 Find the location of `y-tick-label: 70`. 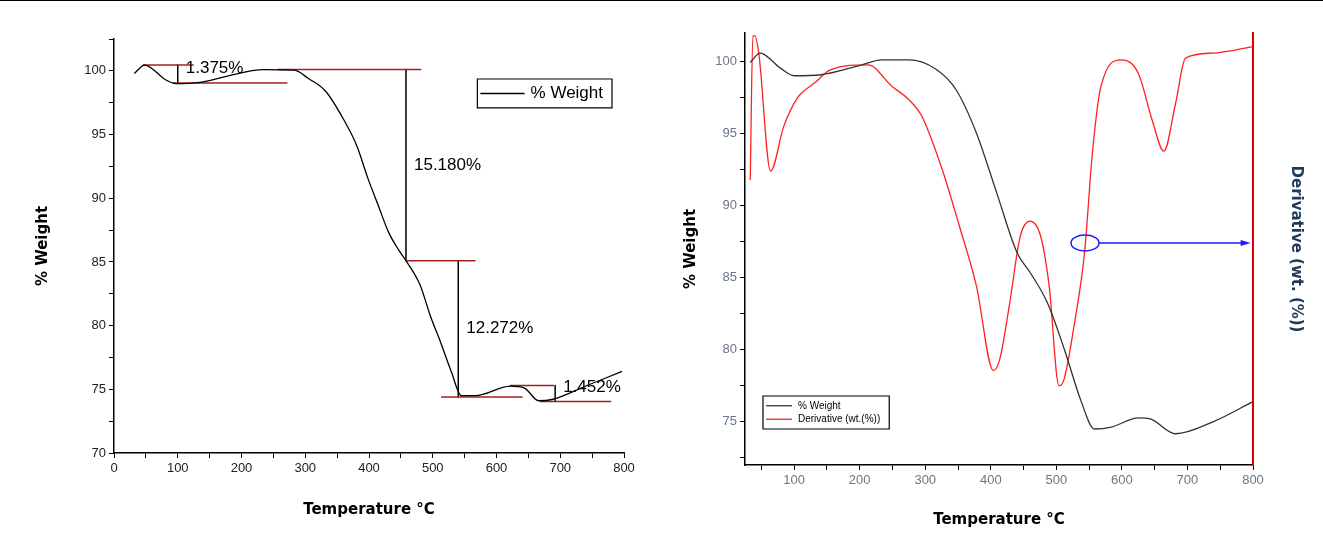

y-tick-label: 70 is located at coordinates (98, 452).